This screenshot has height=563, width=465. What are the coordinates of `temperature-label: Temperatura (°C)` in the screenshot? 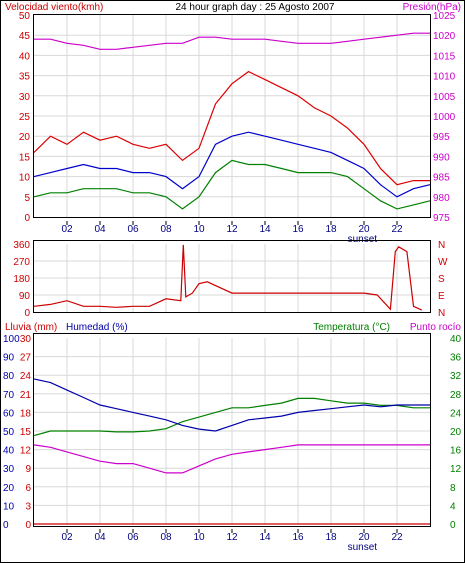 It's located at (351, 327).